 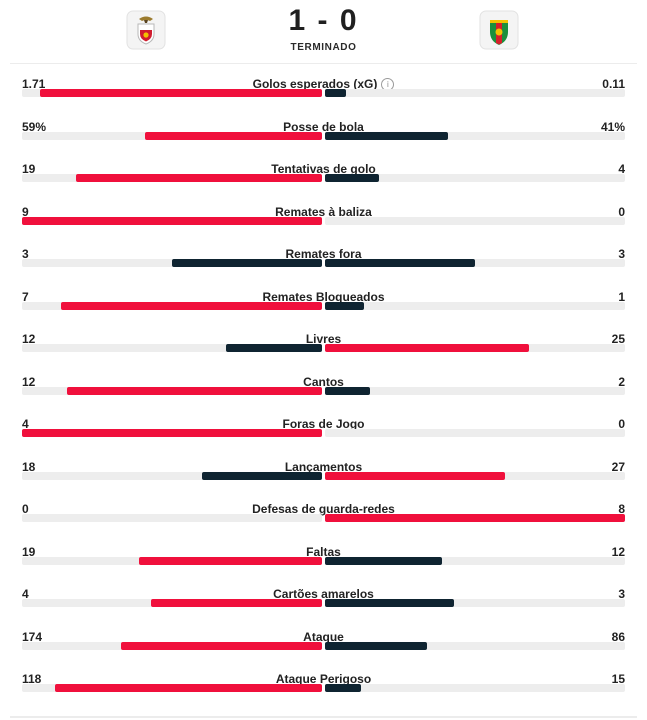 What do you see at coordinates (323, 254) in the screenshot?
I see `stat-label: Remates fora` at bounding box center [323, 254].